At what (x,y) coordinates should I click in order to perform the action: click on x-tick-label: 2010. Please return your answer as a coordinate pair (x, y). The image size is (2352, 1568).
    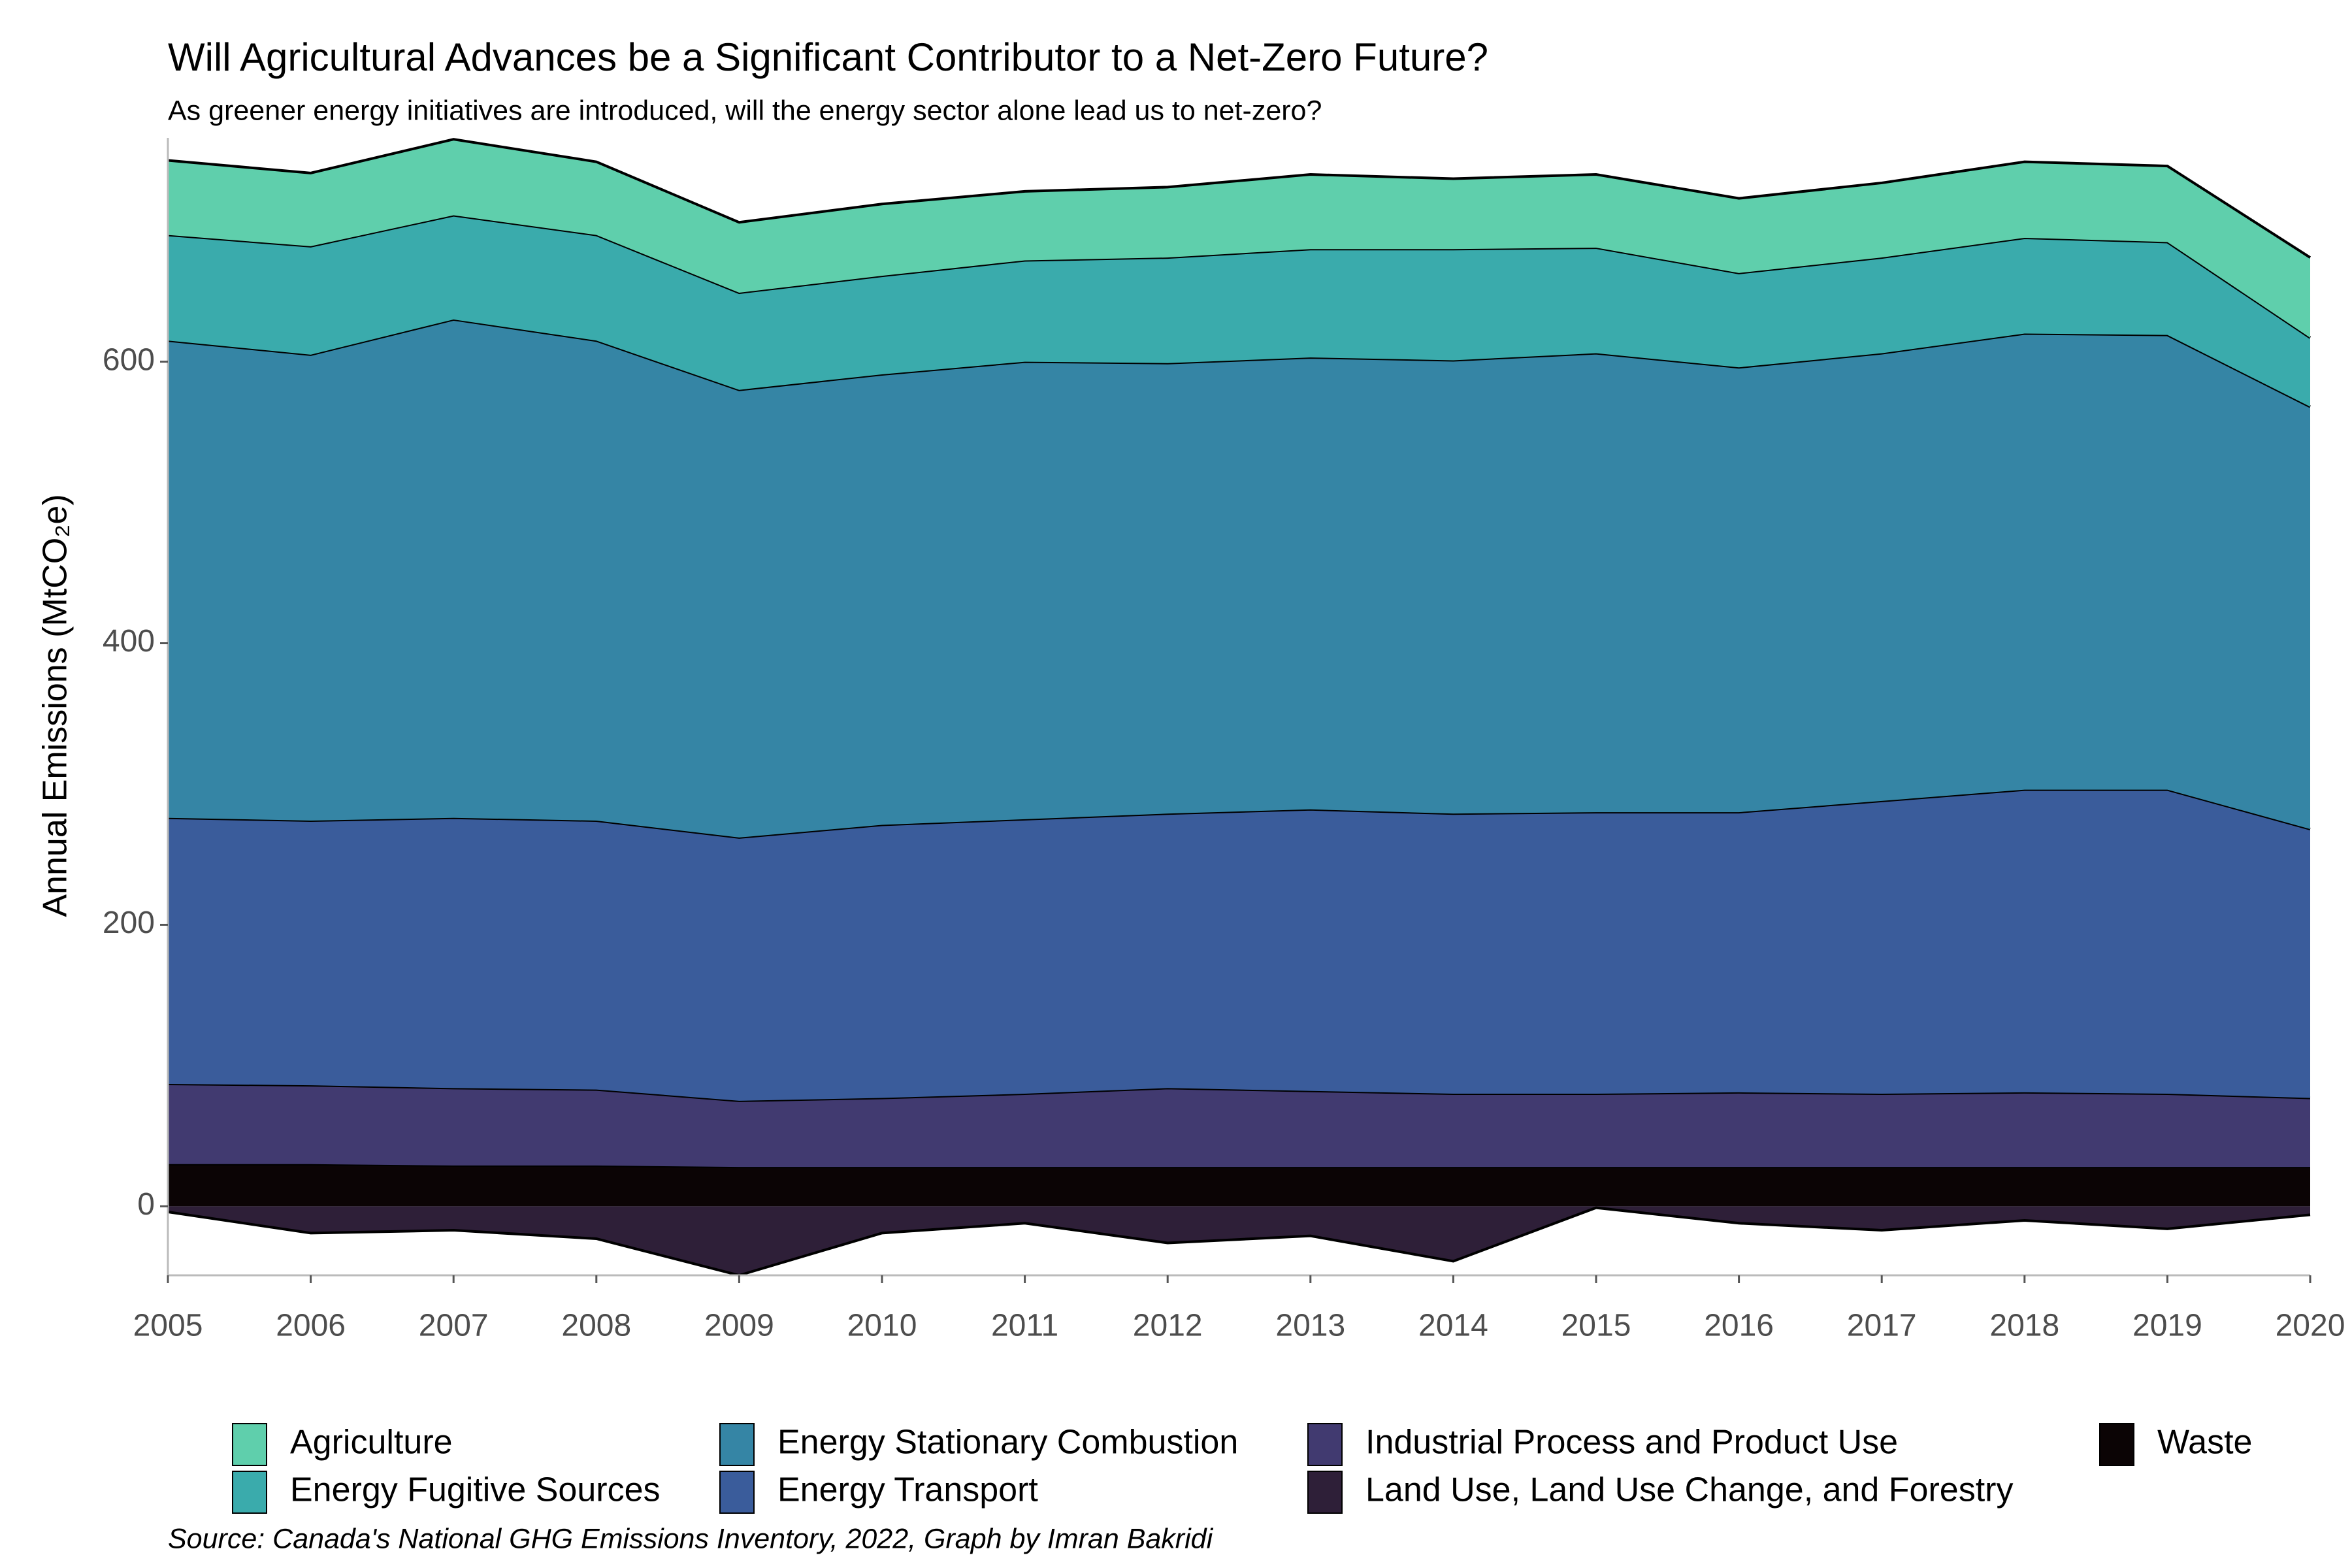
    Looking at the image, I should click on (882, 1326).